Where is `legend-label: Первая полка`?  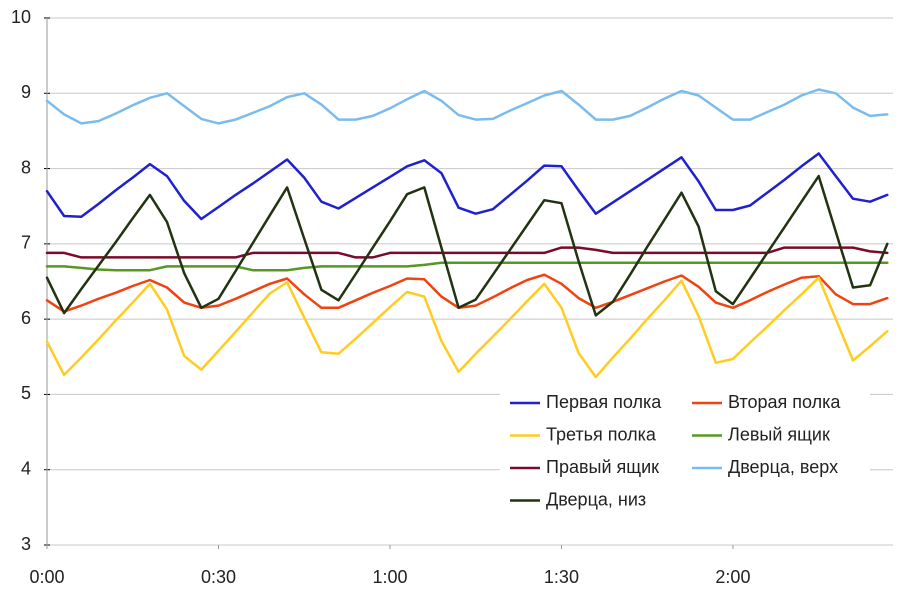 legend-label: Первая полка is located at coordinates (604, 402).